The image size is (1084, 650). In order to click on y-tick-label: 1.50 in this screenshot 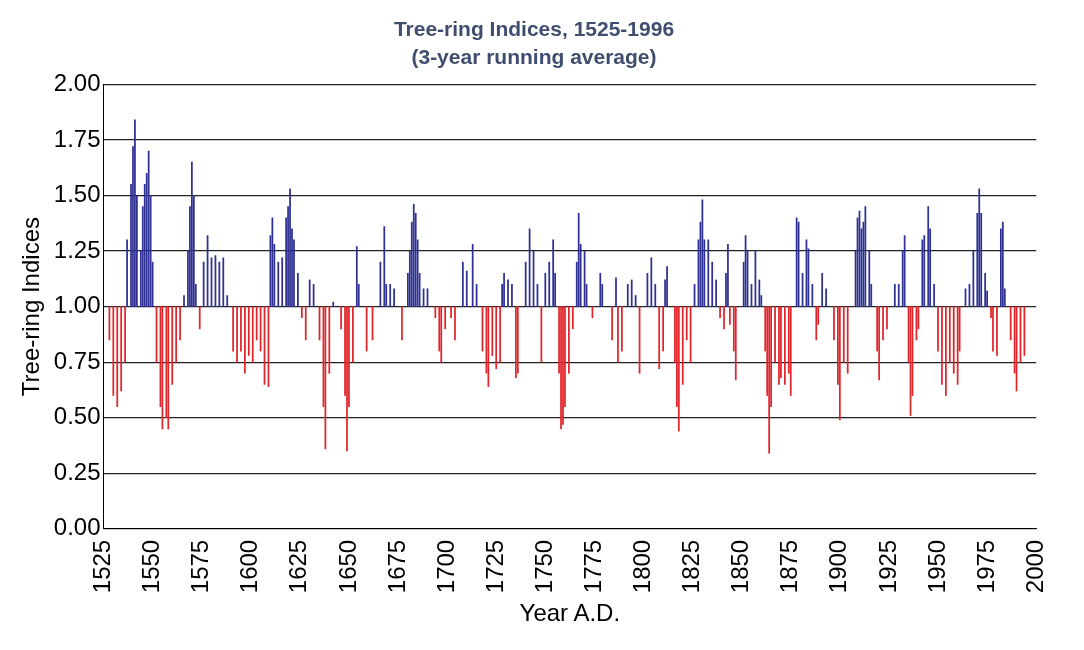, I will do `click(77, 194)`.